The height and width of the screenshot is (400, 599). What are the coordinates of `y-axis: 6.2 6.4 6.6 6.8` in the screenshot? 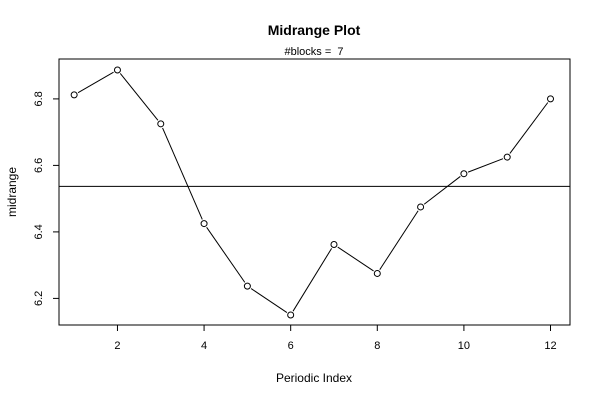 It's located at (46, 198).